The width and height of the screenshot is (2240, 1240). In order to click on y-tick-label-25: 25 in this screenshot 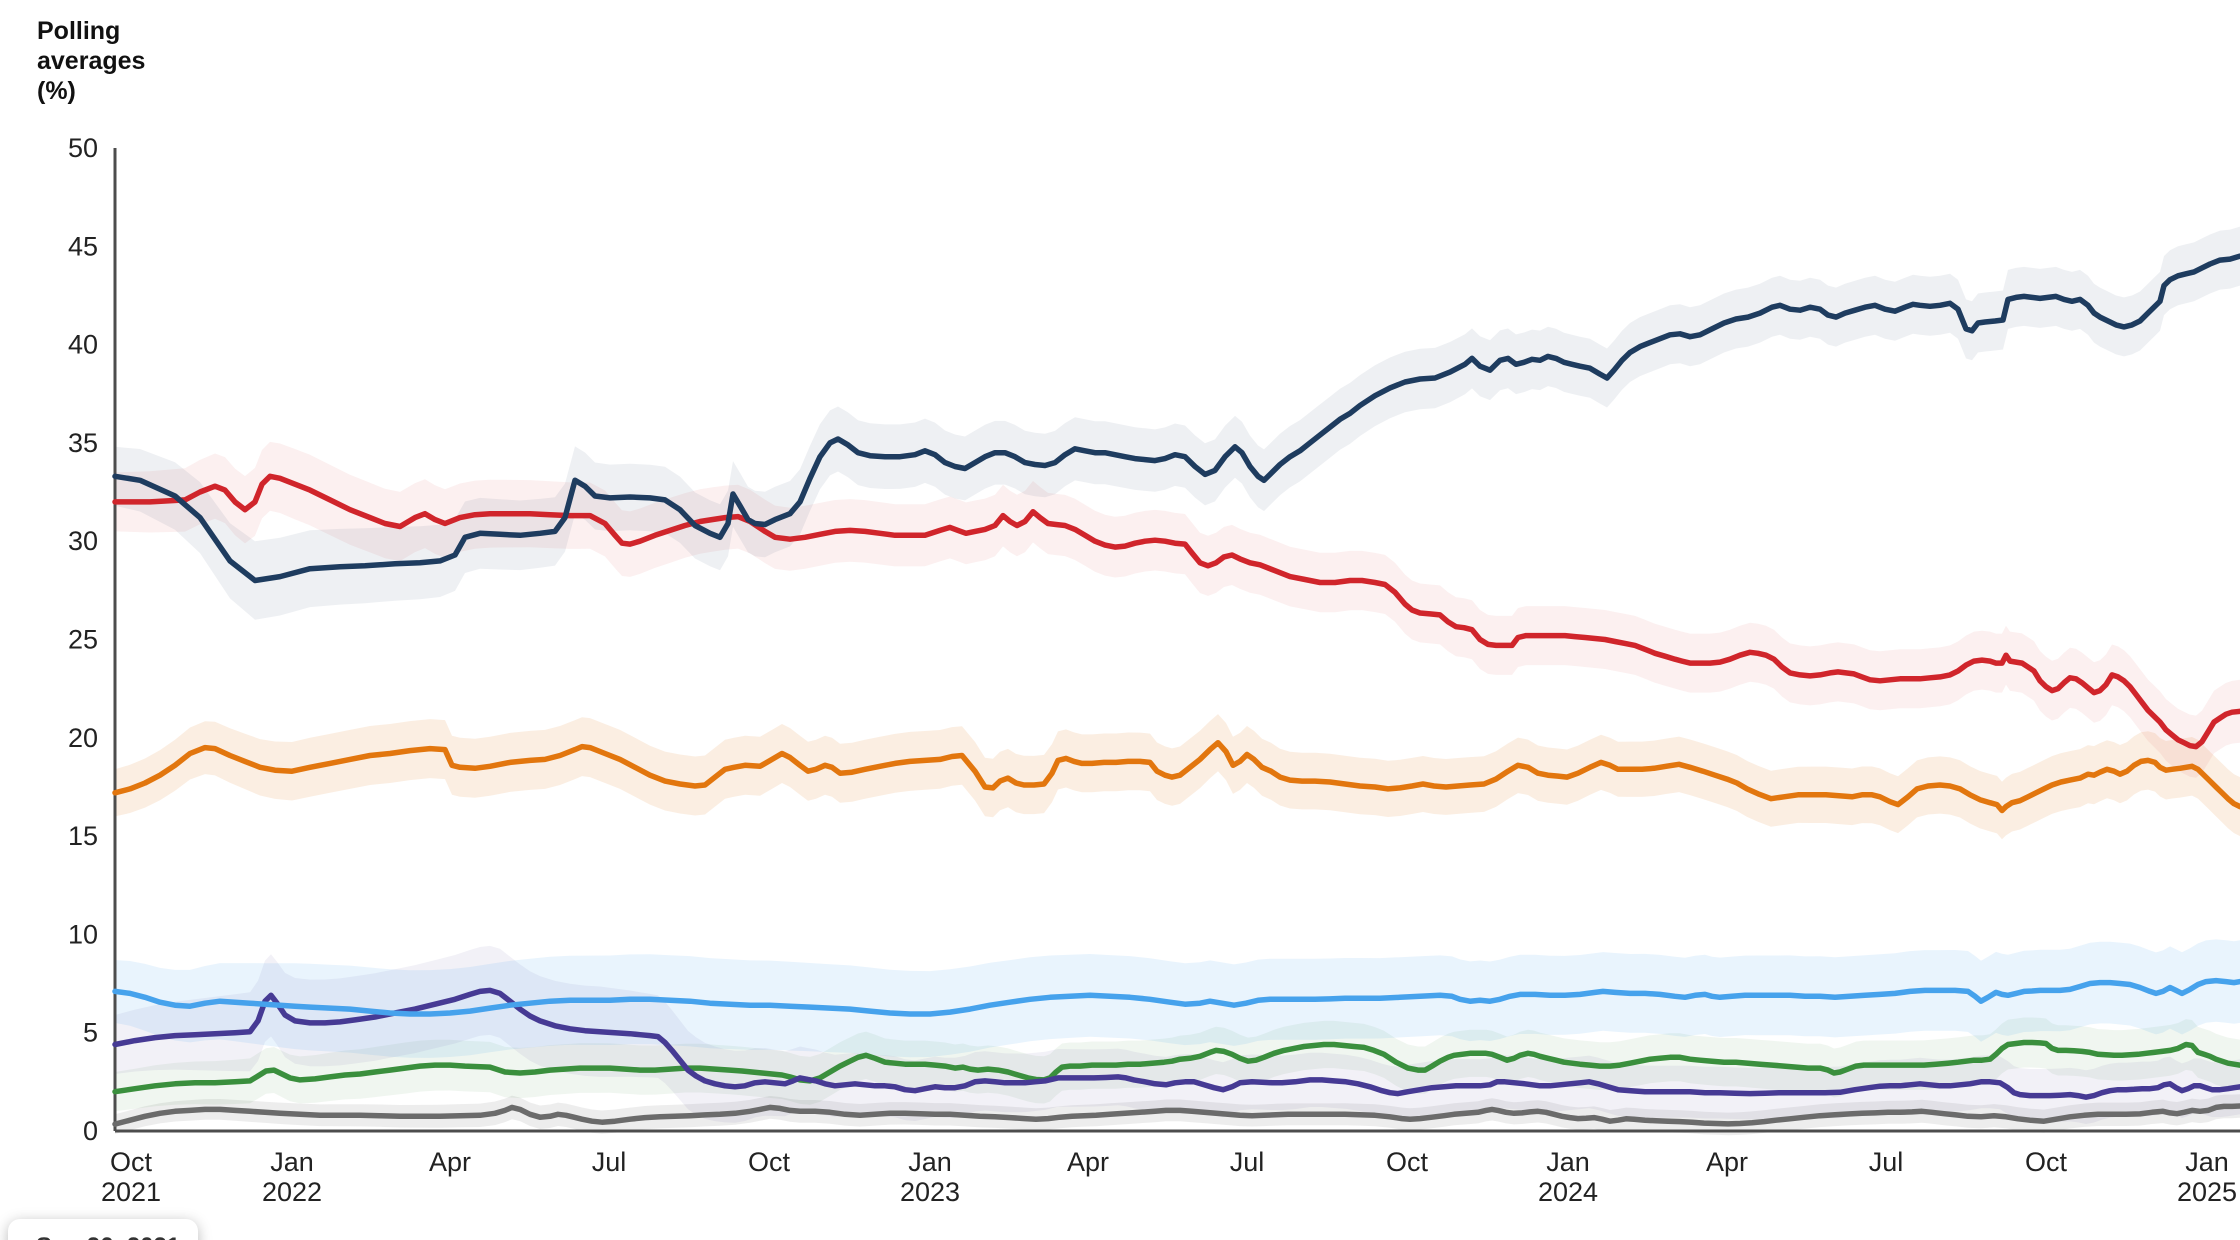, I will do `click(83, 640)`.